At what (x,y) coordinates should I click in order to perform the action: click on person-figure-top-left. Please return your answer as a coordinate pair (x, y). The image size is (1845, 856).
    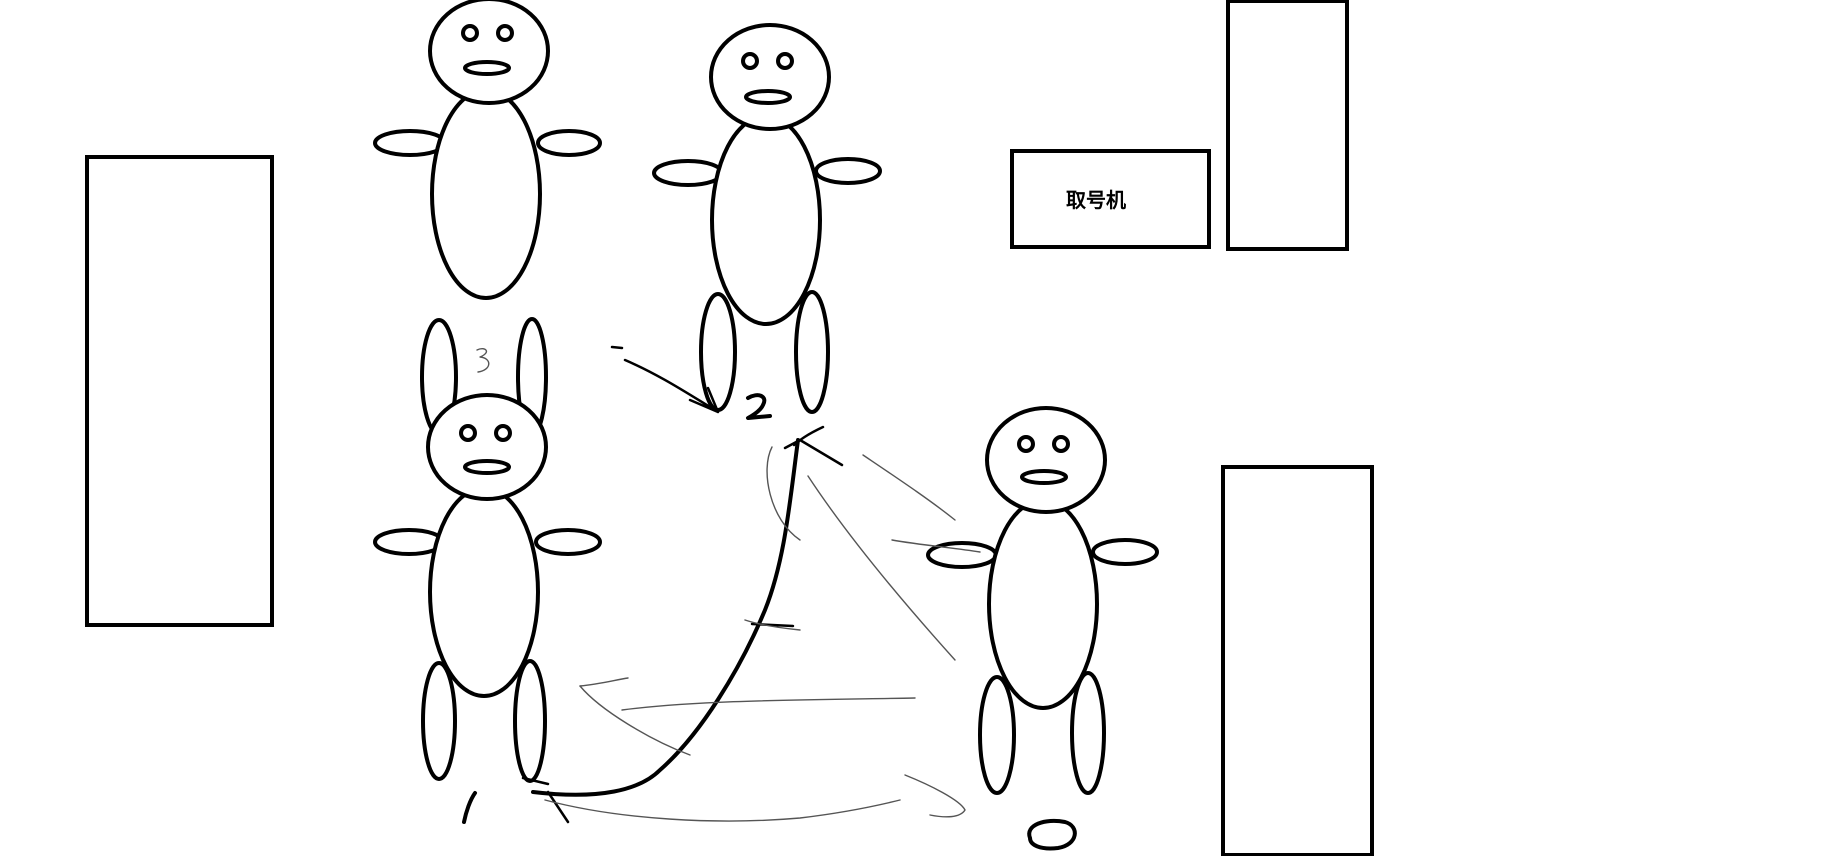
    Looking at the image, I should click on (487, 218).